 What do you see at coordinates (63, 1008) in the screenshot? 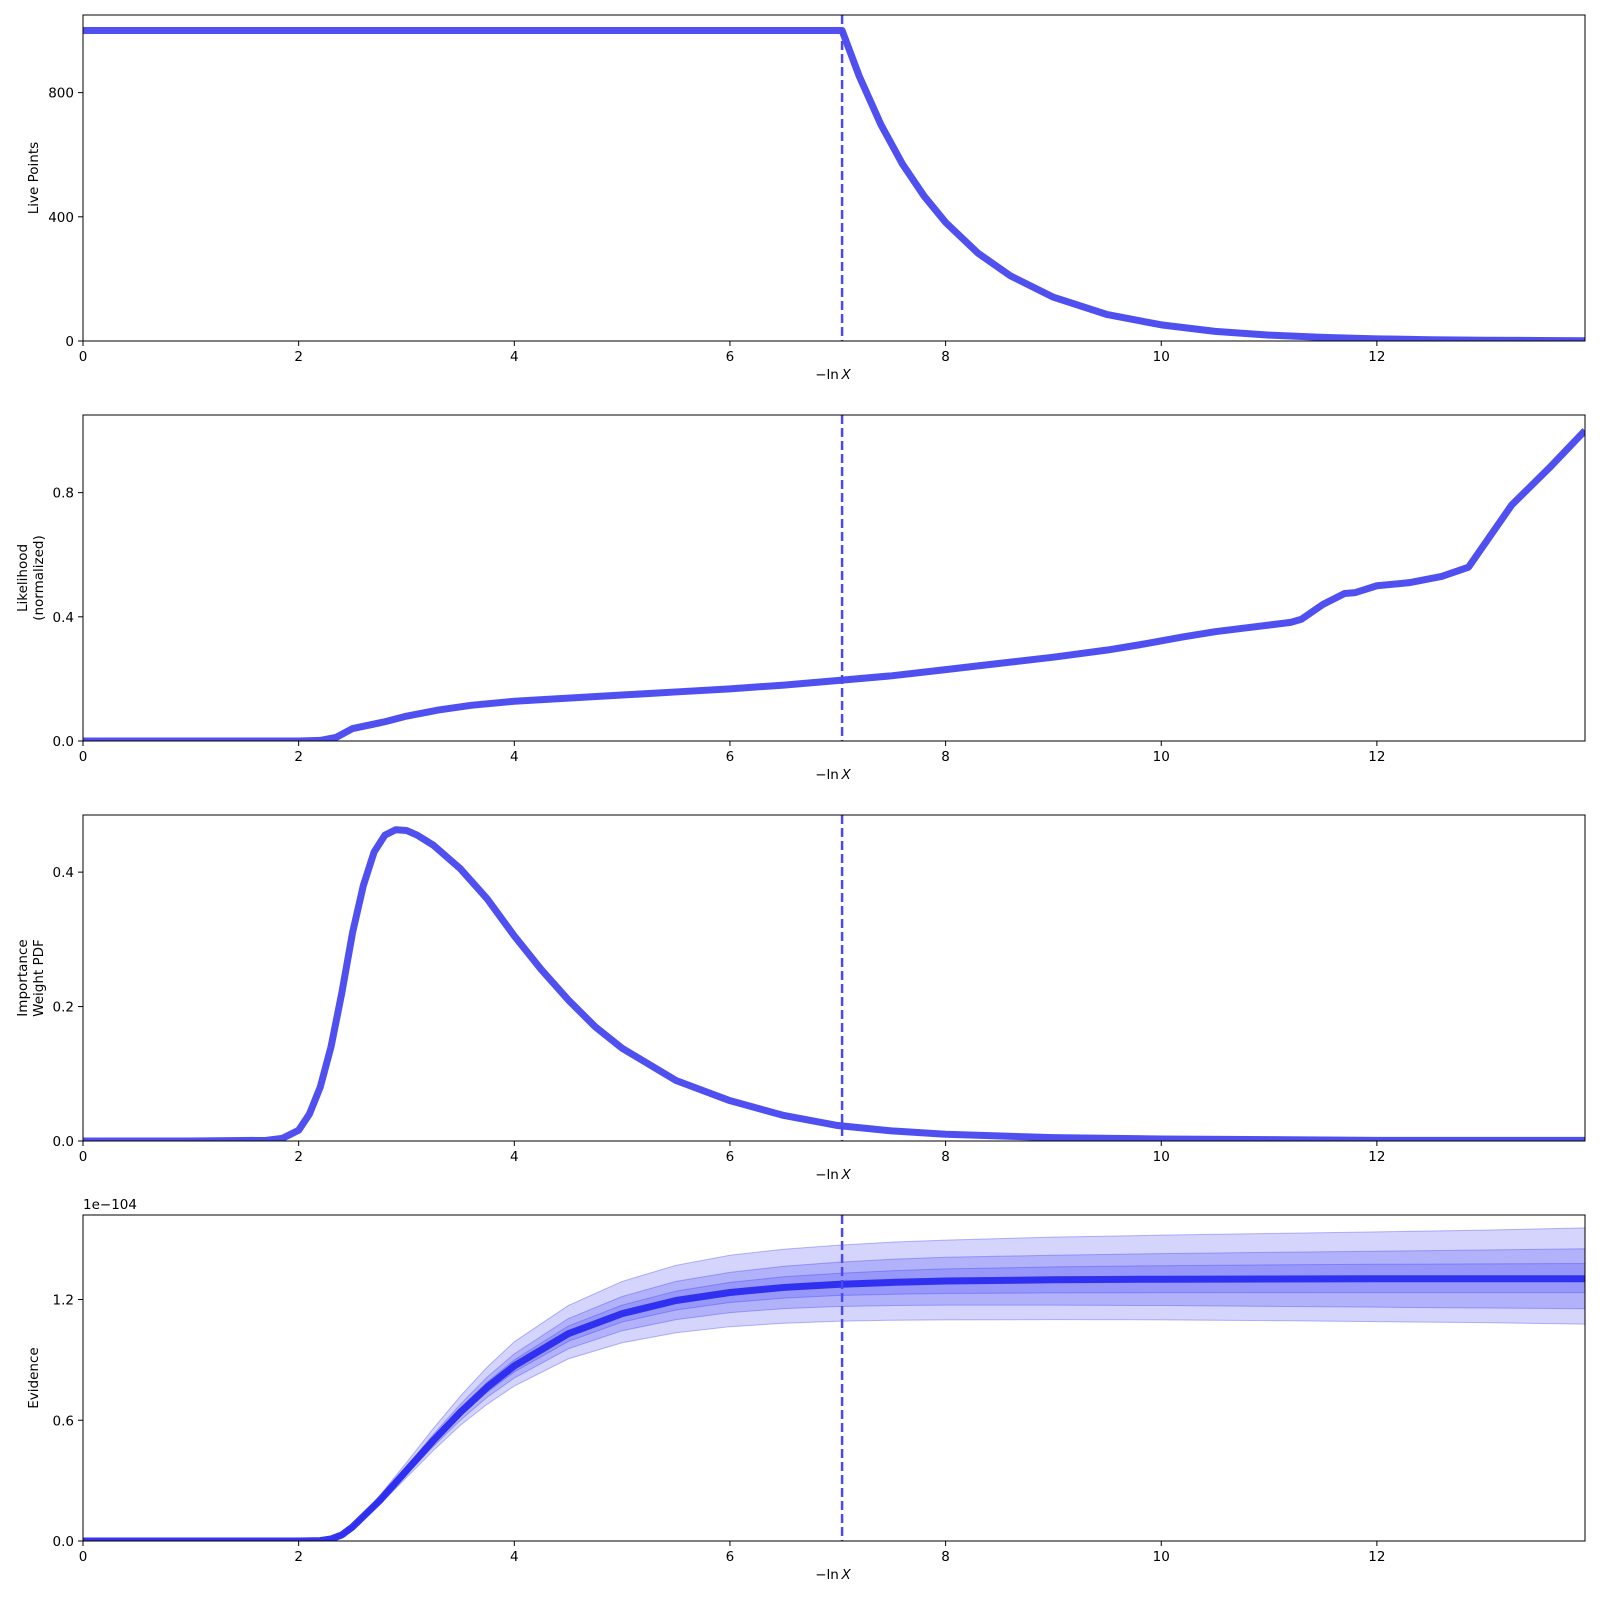
I see `y-tick-label: 0.2` at bounding box center [63, 1008].